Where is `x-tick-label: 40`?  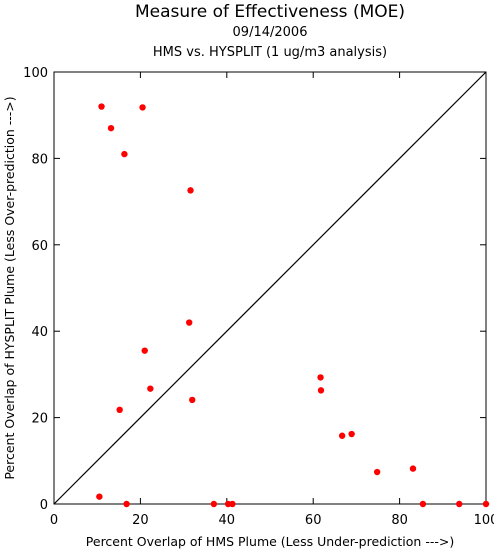
x-tick-label: 40 is located at coordinates (227, 520).